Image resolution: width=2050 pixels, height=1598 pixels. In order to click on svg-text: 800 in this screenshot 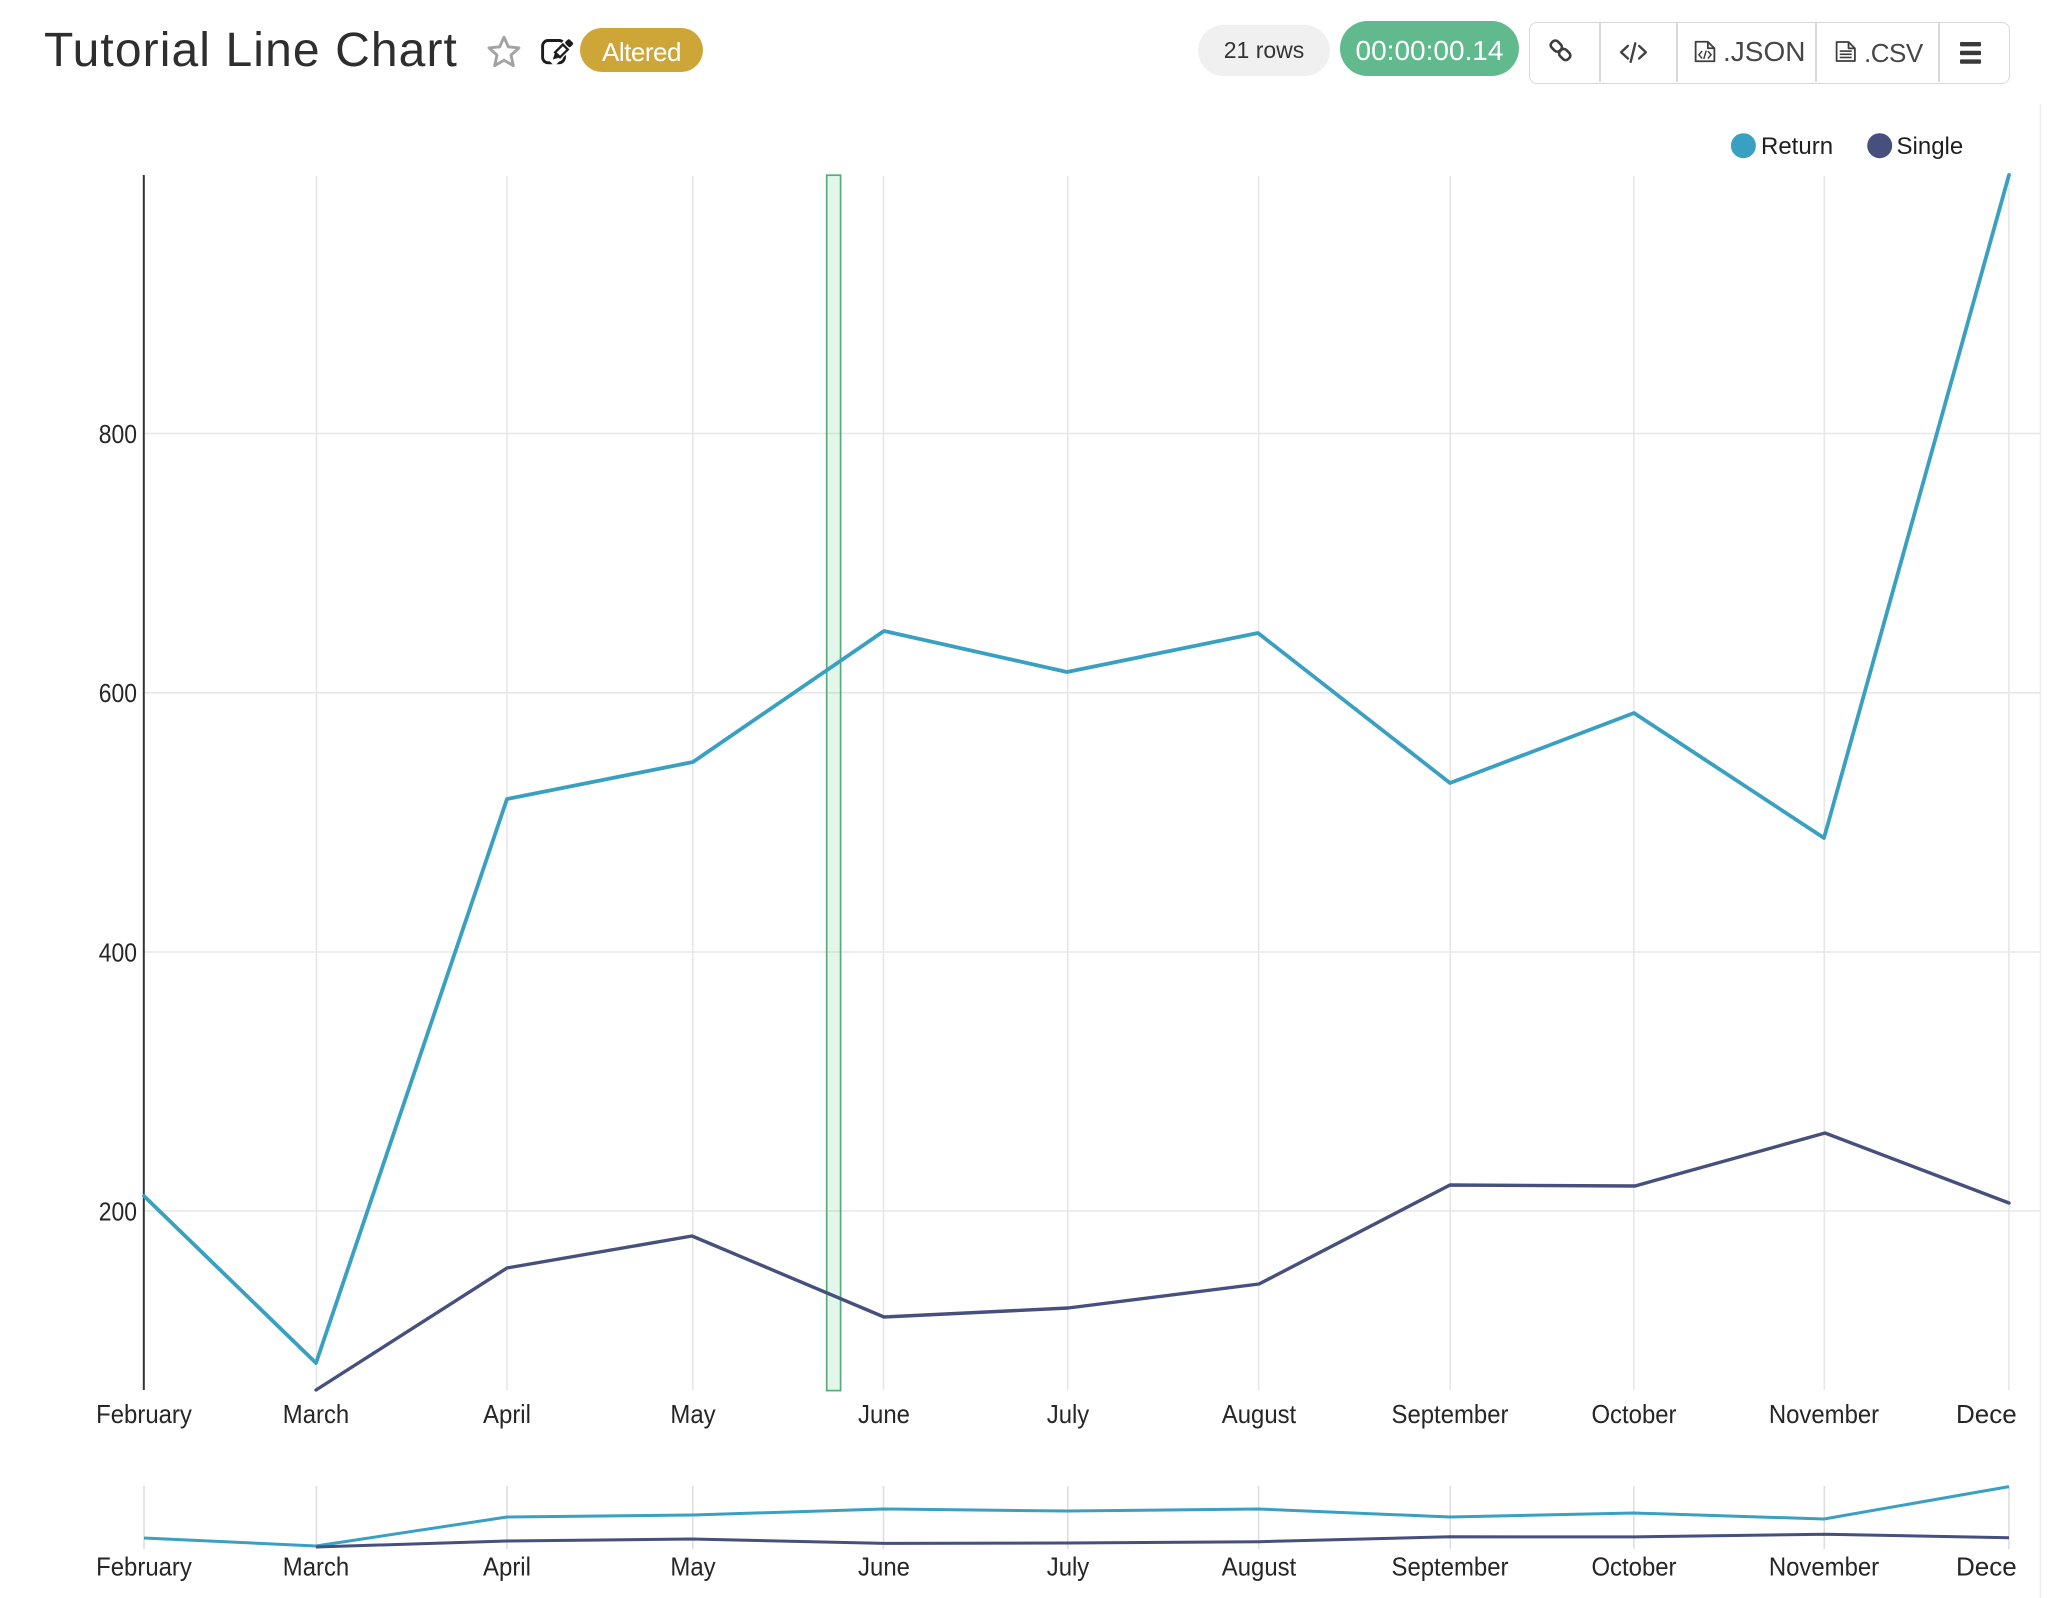, I will do `click(118, 434)`.